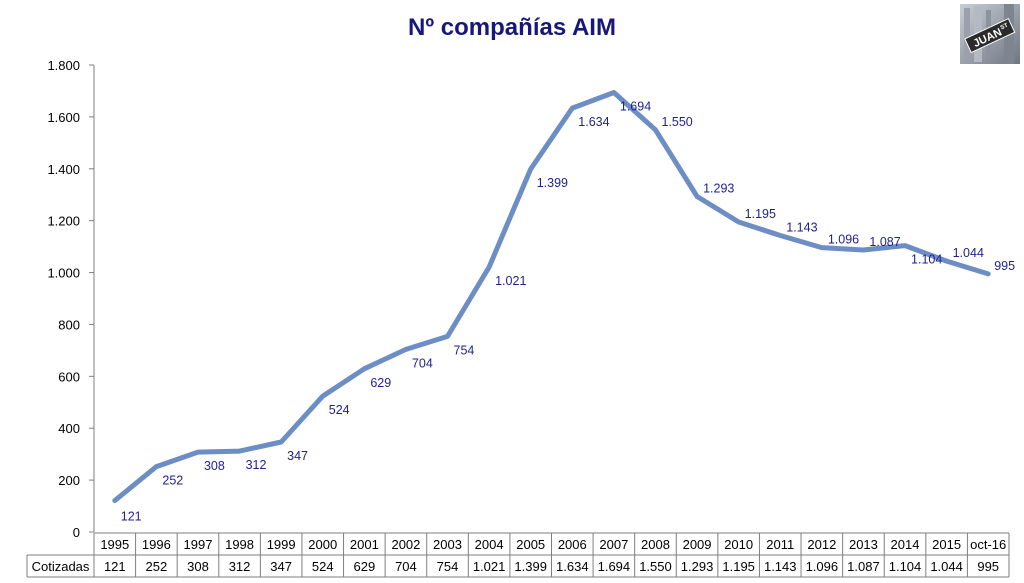  I want to click on data-label: 252, so click(172, 481).